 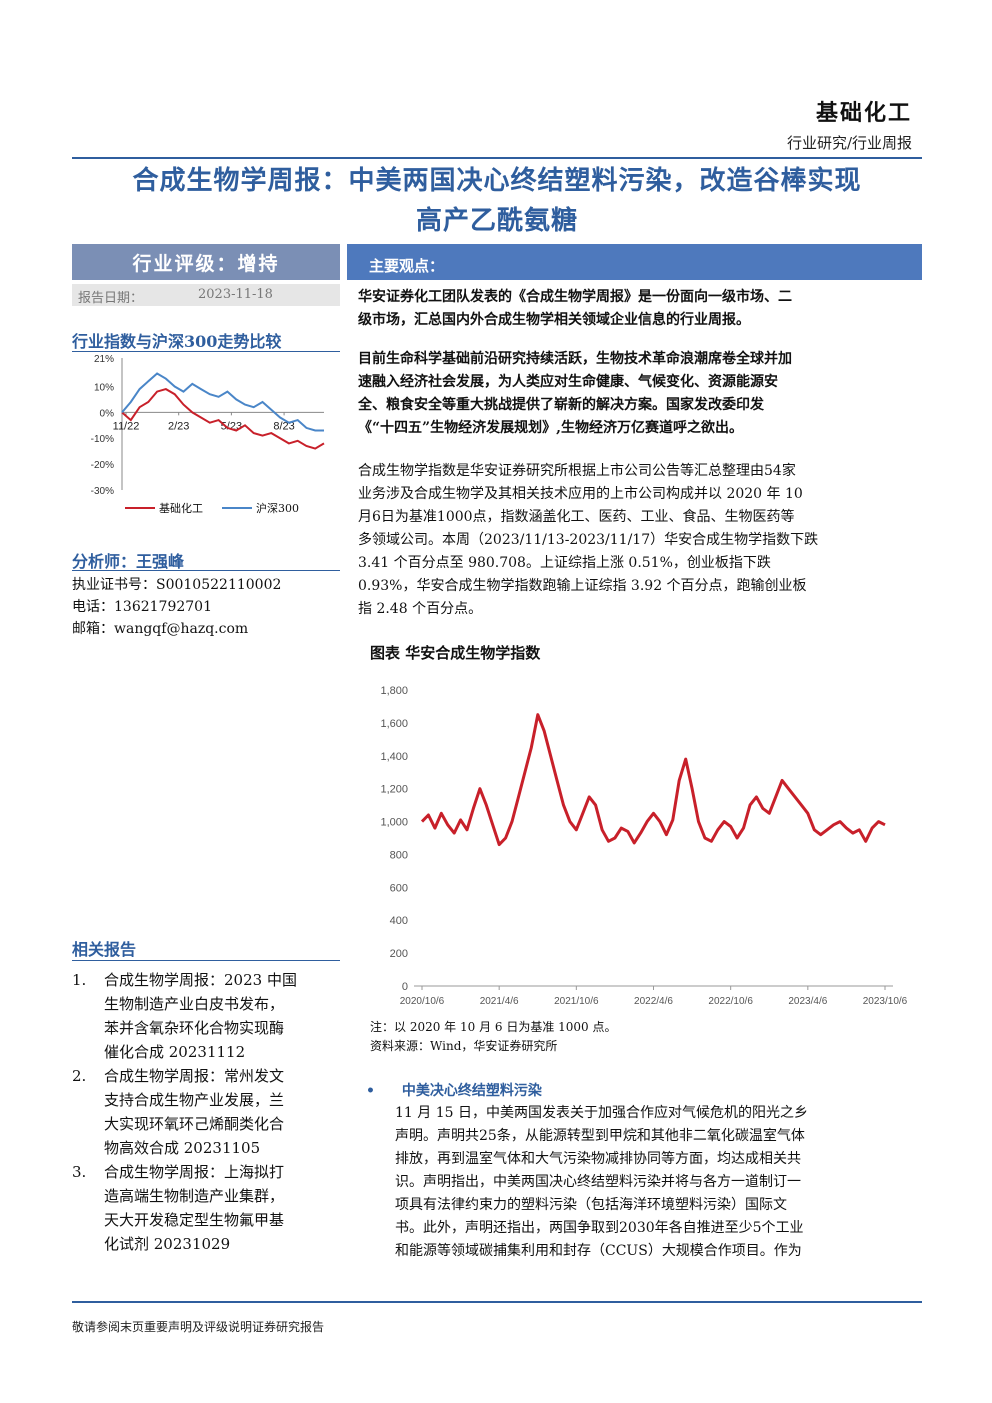 I want to click on trend-chart: 21%10%0%-10%-20%-30% 11/22 2/23 5/23 8/23, so click(x=208, y=425).